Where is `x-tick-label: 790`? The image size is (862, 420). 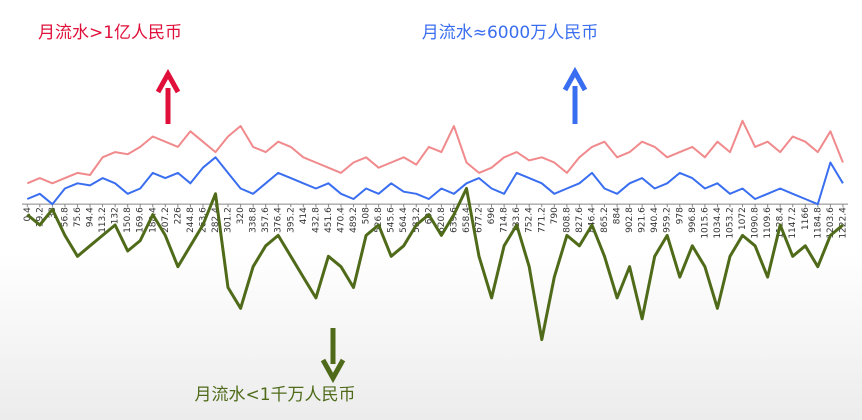
x-tick-label: 790 is located at coordinates (555, 215).